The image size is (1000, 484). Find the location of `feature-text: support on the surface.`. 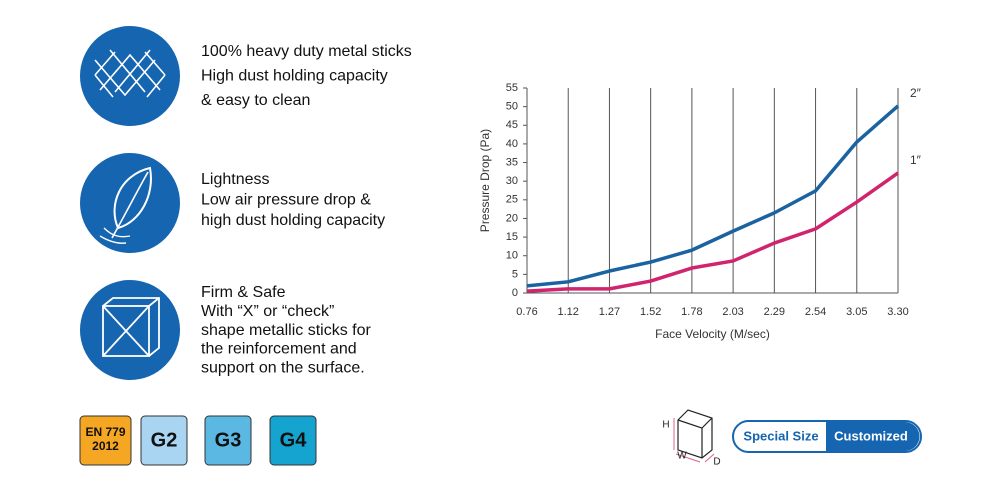

feature-text: support on the surface. is located at coordinates (283, 367).